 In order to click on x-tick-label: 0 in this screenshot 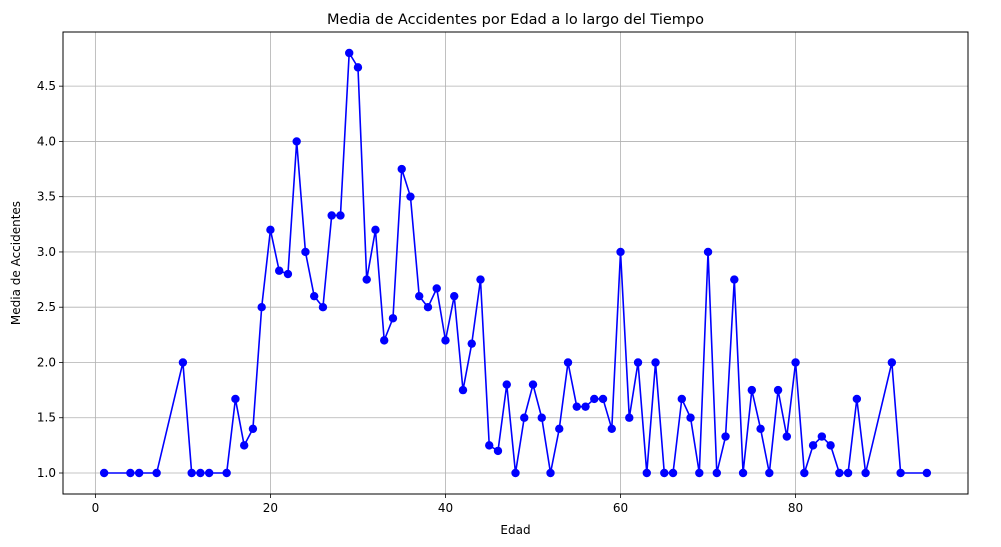, I will do `click(96, 508)`.